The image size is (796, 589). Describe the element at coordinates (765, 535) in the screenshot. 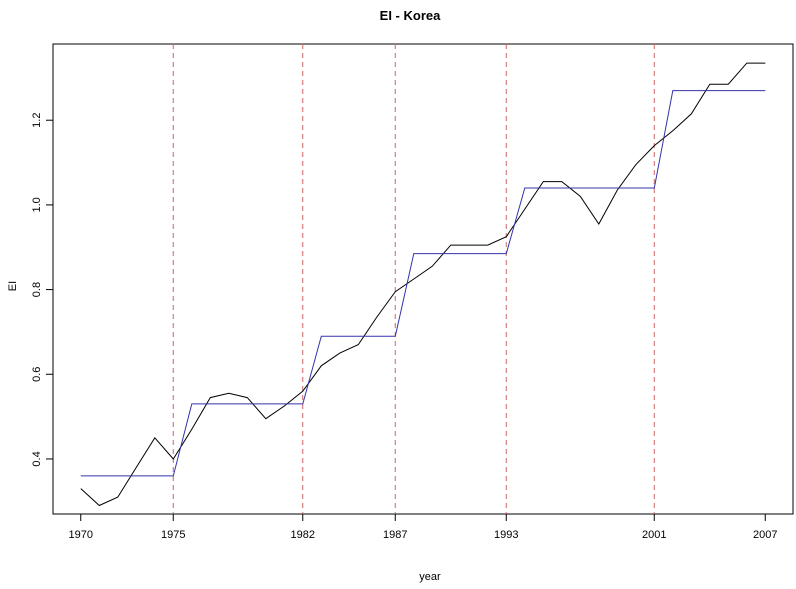

I see `x-tick-label-2007: 2007` at that location.